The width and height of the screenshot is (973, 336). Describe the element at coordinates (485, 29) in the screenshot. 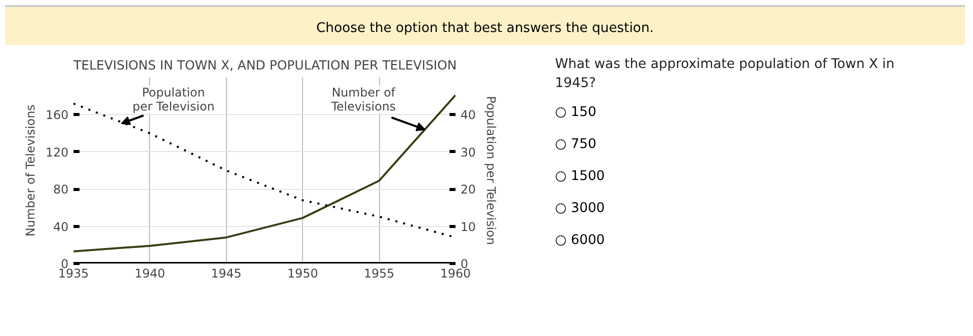

I see `text: Choose the option that best answers the question.` at that location.